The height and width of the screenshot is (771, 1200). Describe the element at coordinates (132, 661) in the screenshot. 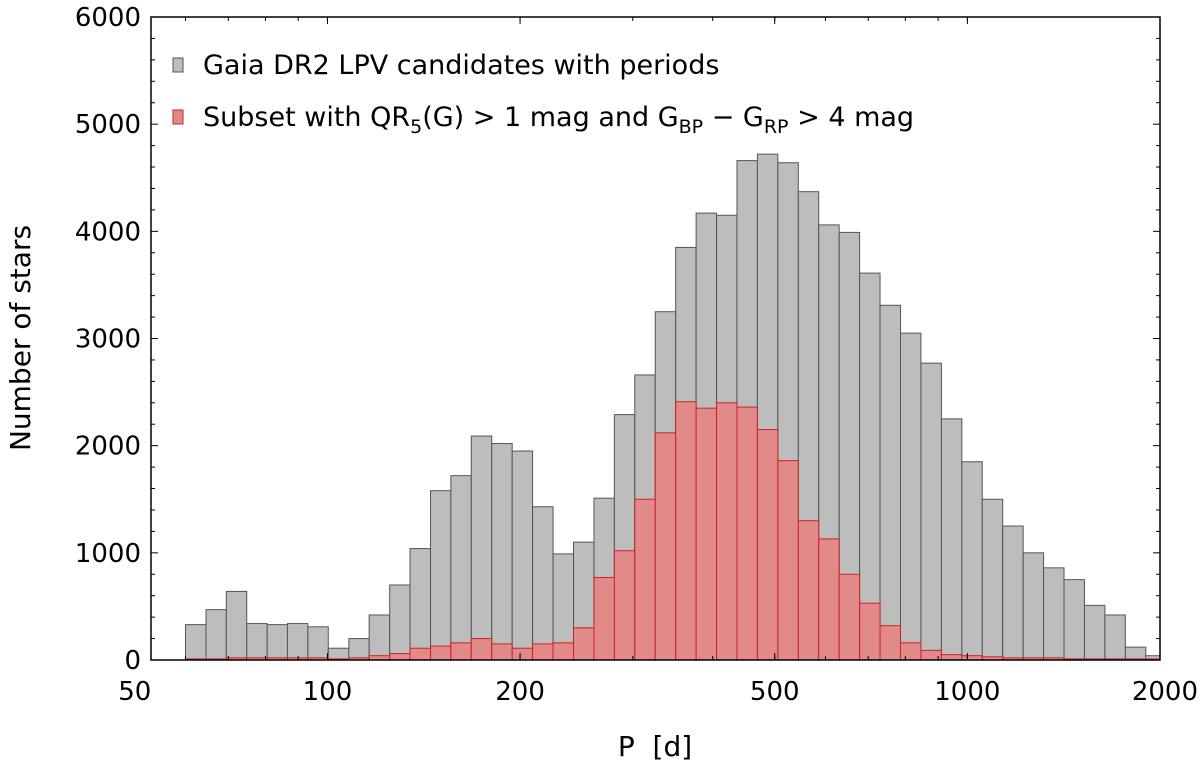

I see `y-tick-label: 0` at that location.